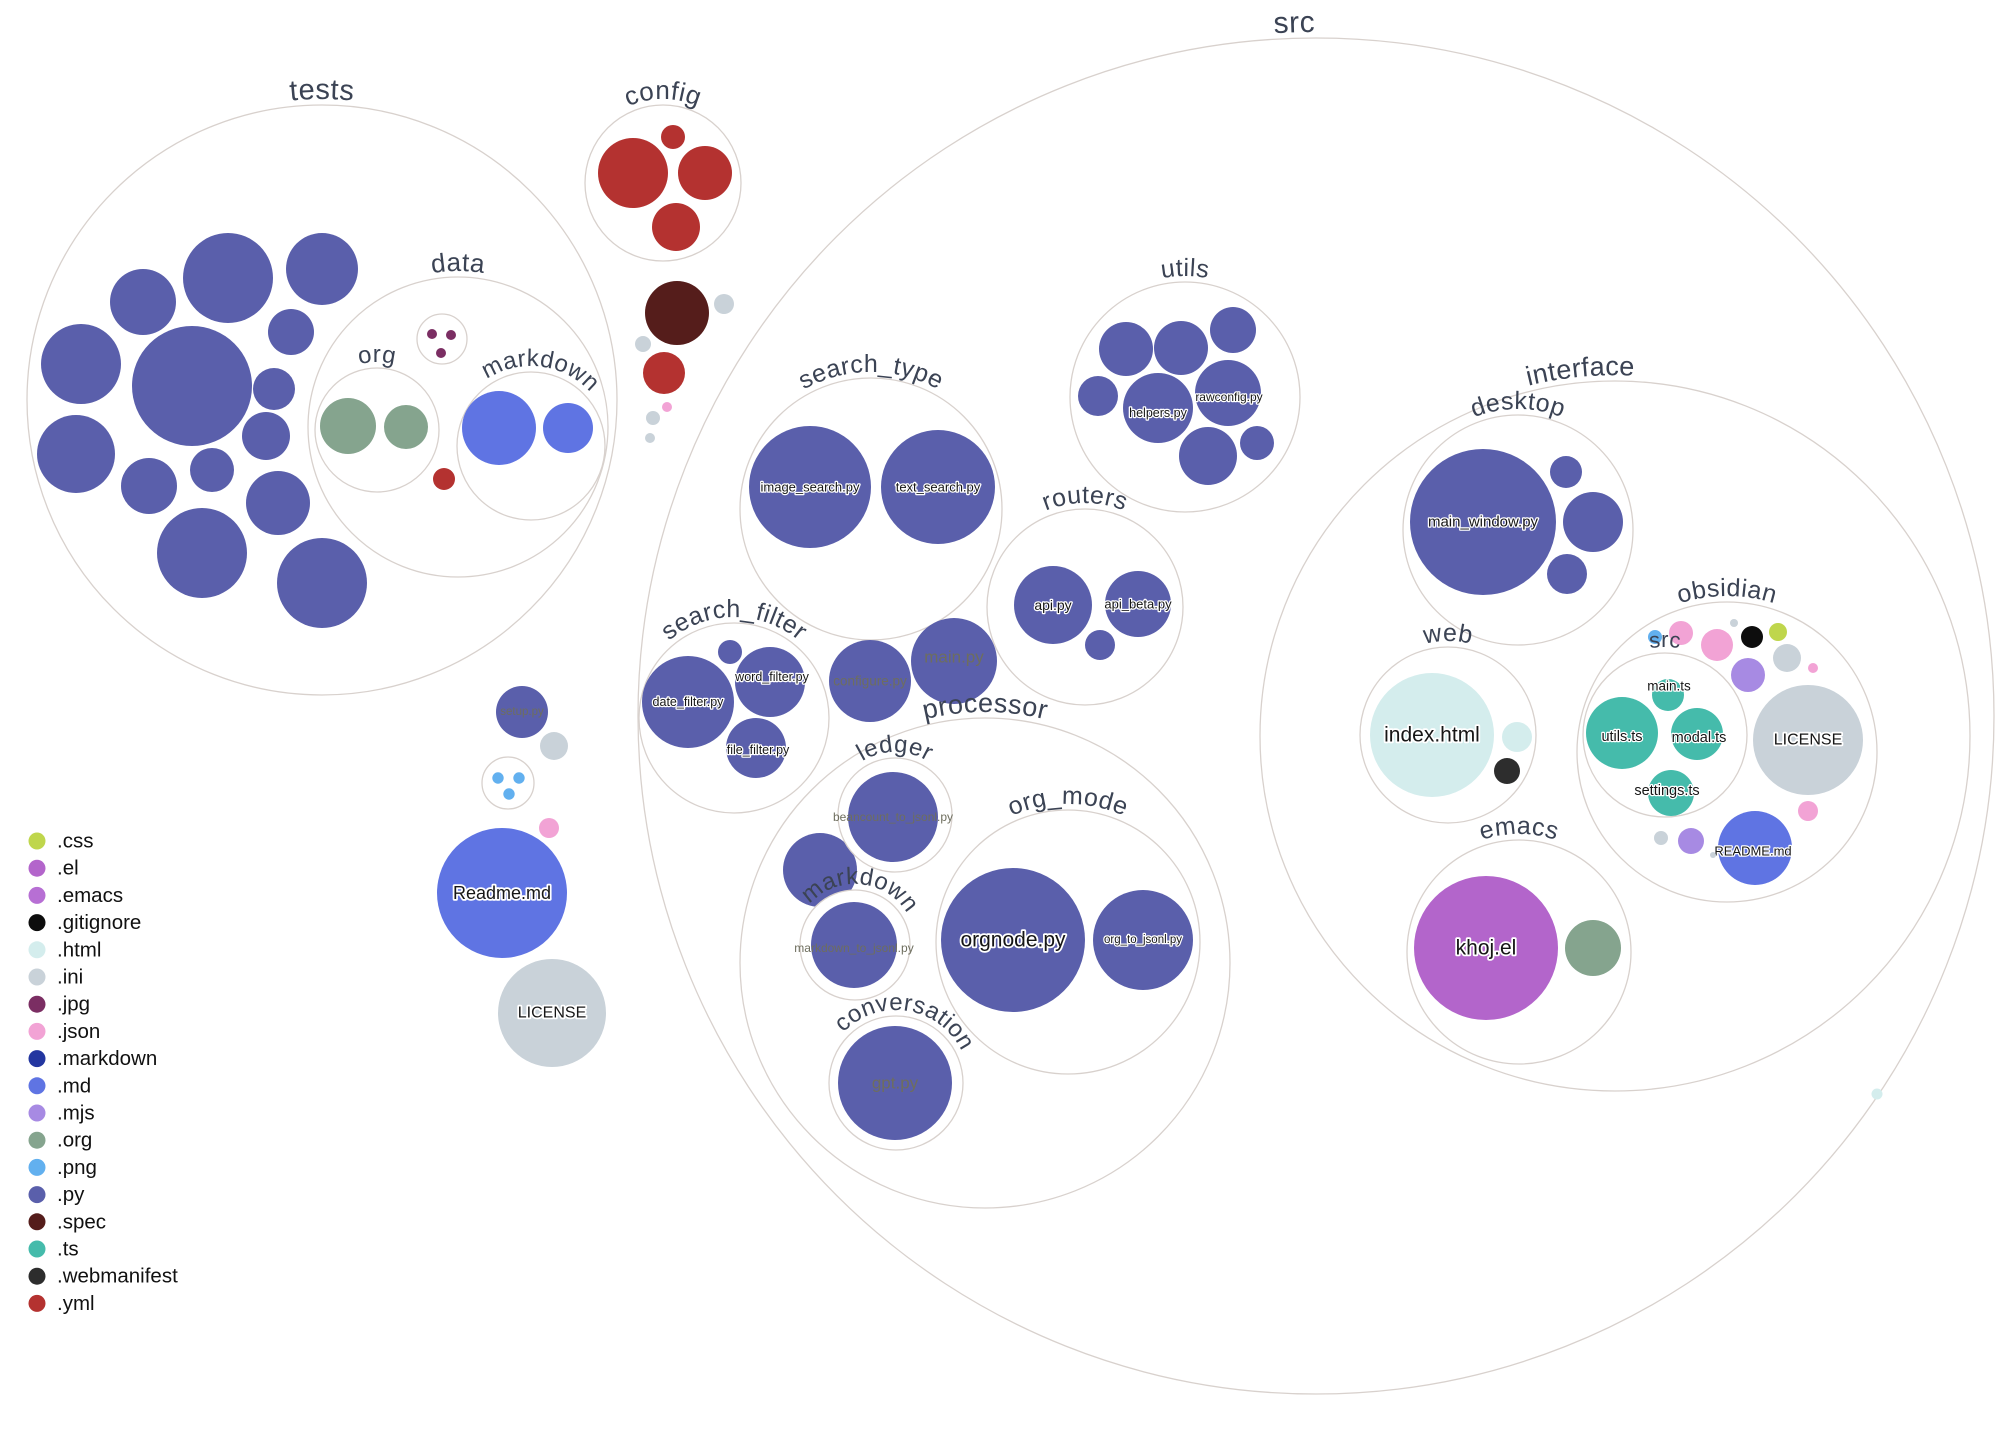 This screenshot has width=1995, height=1451. I want to click on legend-item-png: .png, so click(62, 1167).